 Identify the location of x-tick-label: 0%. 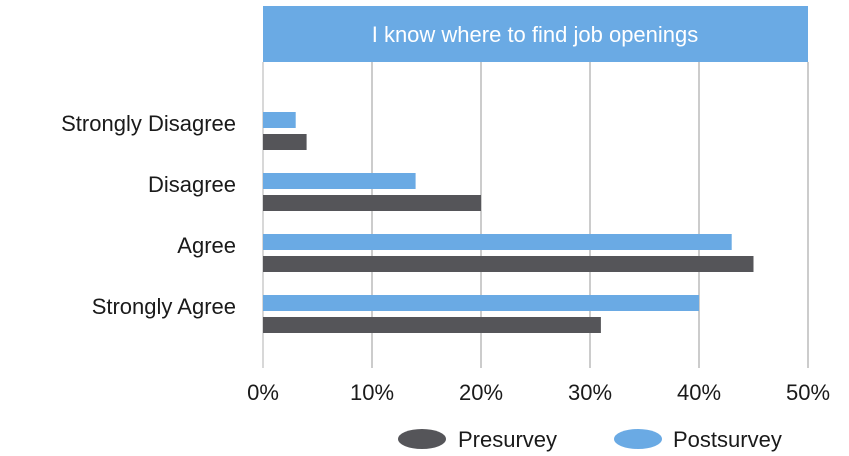
(263, 392).